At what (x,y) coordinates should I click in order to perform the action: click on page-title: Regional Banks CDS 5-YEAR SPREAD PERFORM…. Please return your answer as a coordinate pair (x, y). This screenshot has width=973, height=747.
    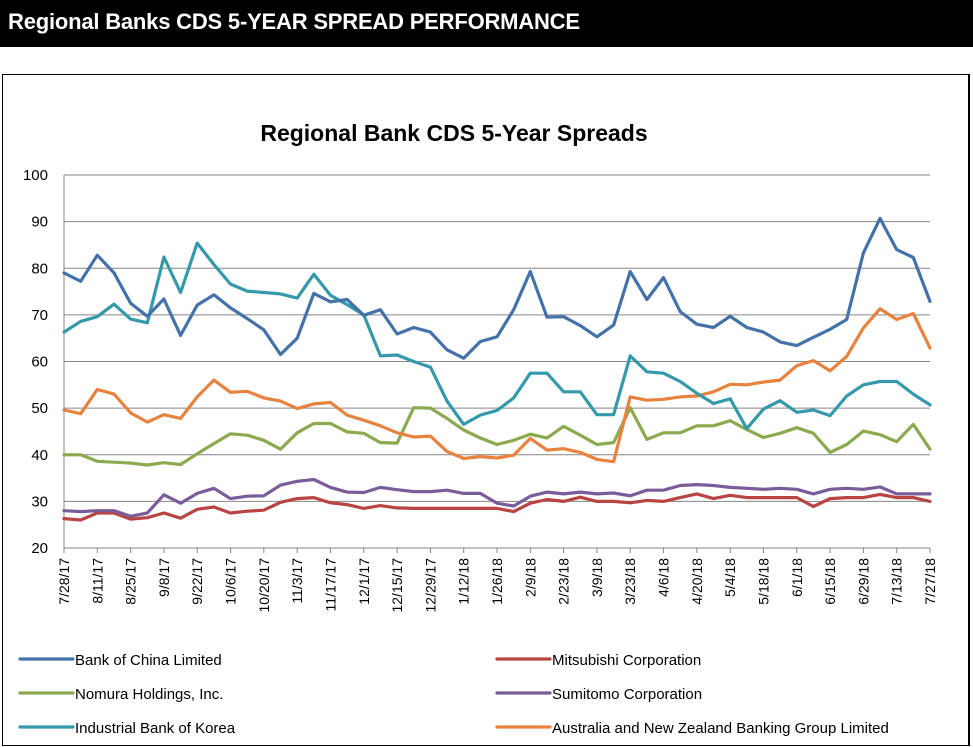
    Looking at the image, I should click on (294, 21).